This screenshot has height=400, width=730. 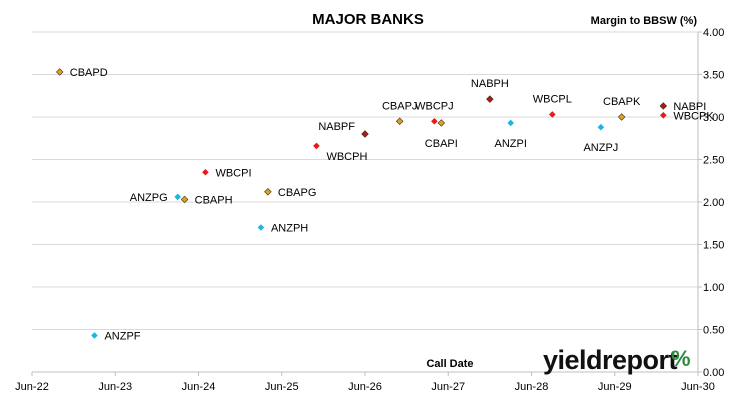 I want to click on point-label-anzpj: ANZPJ, so click(x=600, y=148).